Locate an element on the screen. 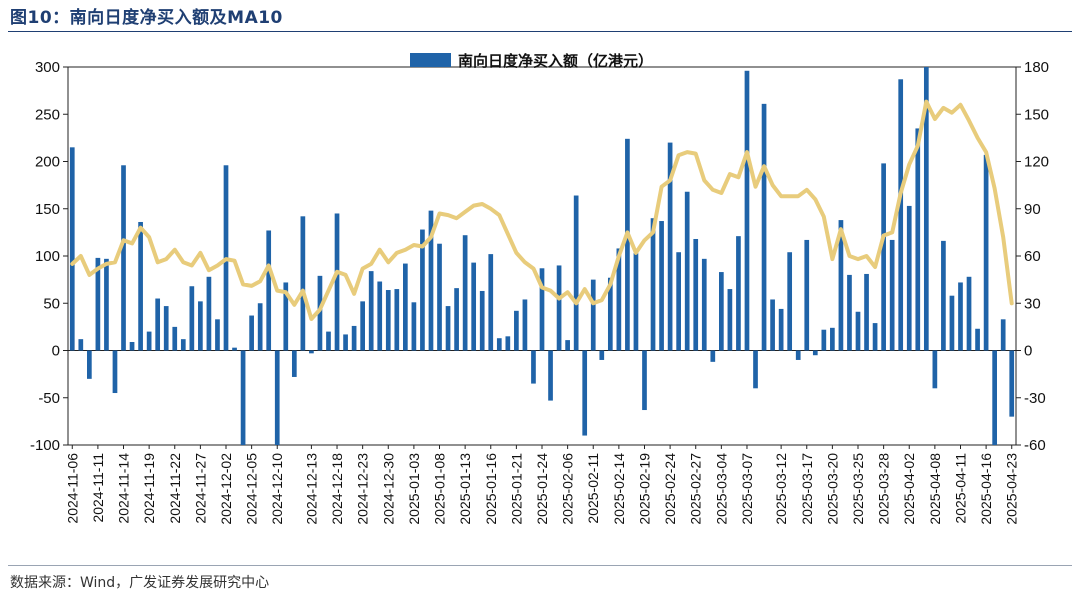 This screenshot has height=596, width=1080. legend-swatch-bar is located at coordinates (430, 60).